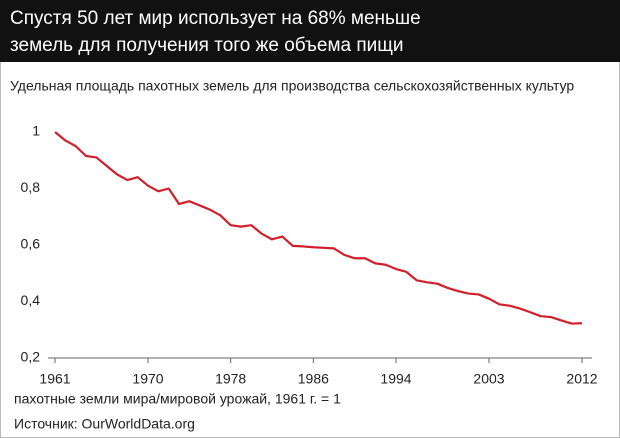  What do you see at coordinates (207, 45) in the screenshot?
I see `chart-title: земель для получения того же объема пищи` at bounding box center [207, 45].